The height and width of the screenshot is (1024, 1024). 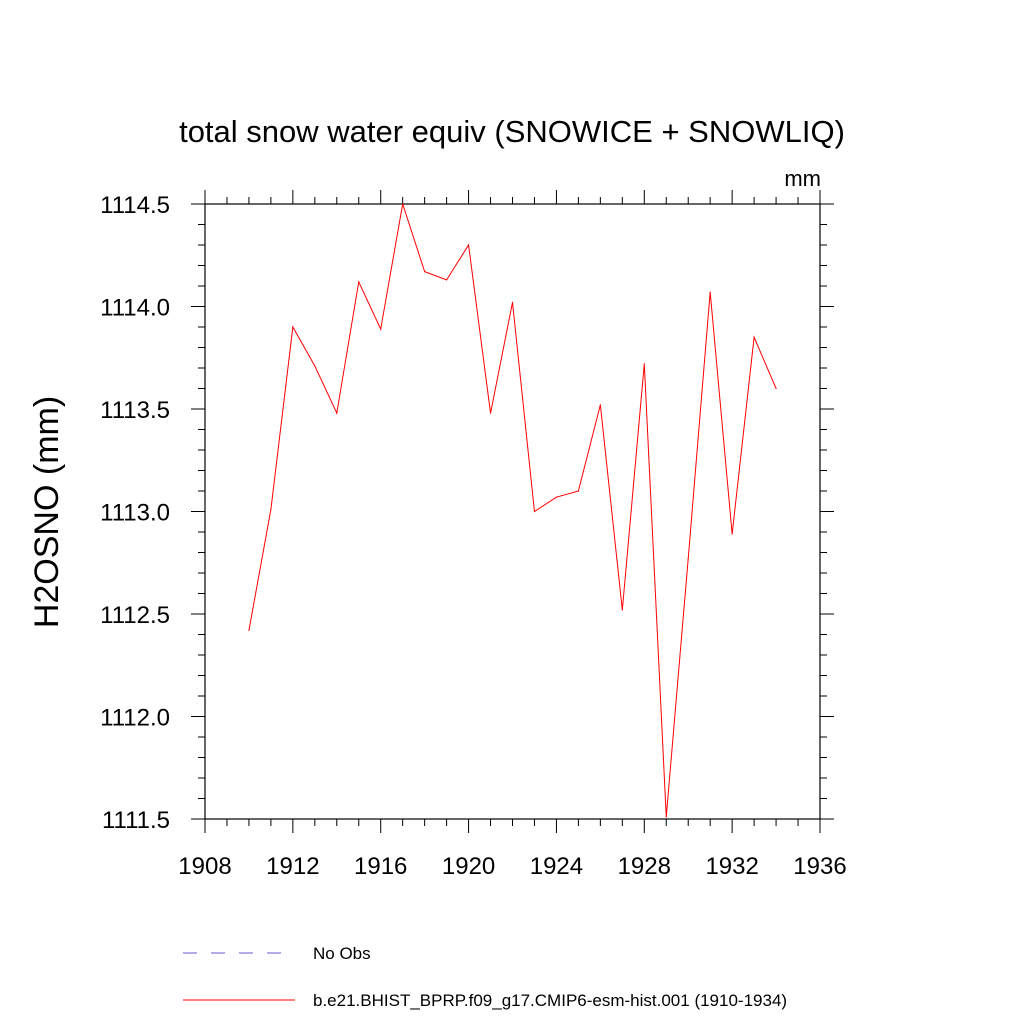 What do you see at coordinates (380, 866) in the screenshot?
I see `x-tick-label: 1916` at bounding box center [380, 866].